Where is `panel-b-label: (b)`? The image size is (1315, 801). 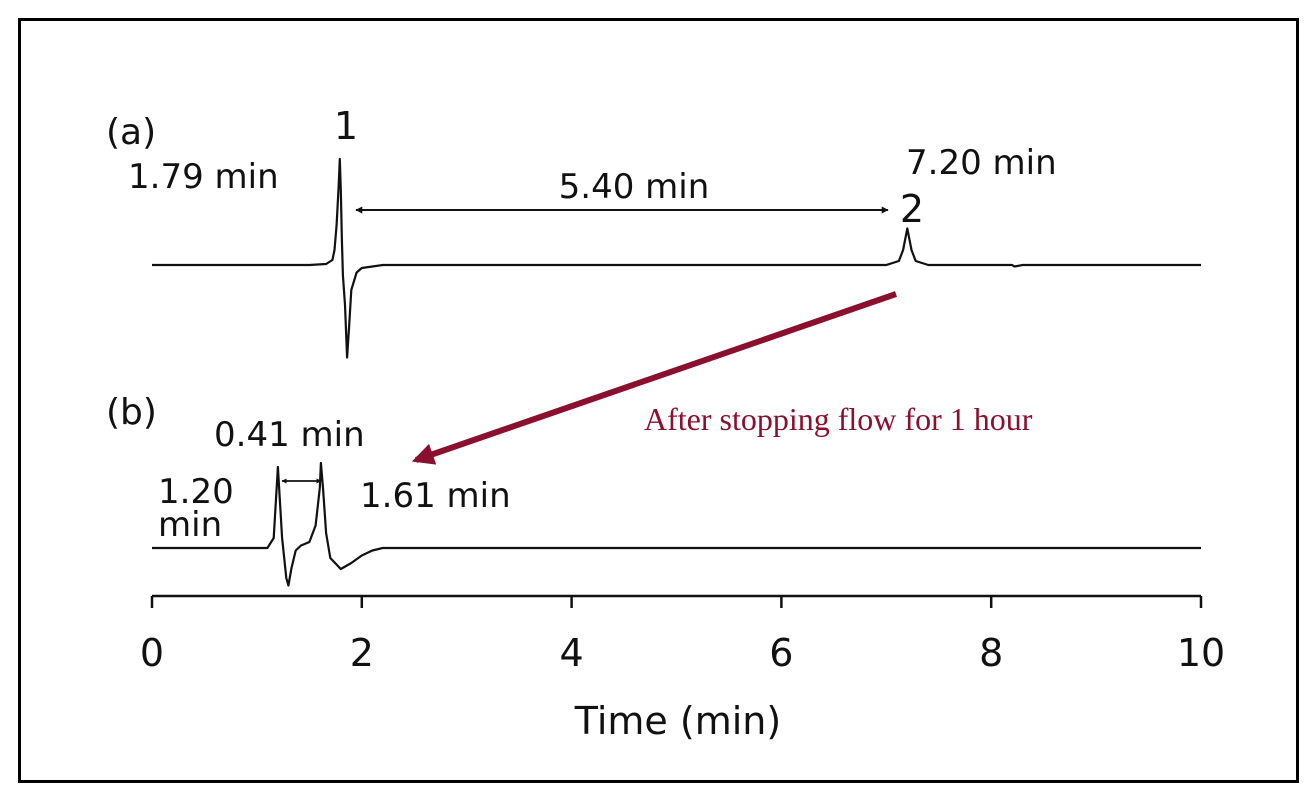 panel-b-label: (b) is located at coordinates (131, 412).